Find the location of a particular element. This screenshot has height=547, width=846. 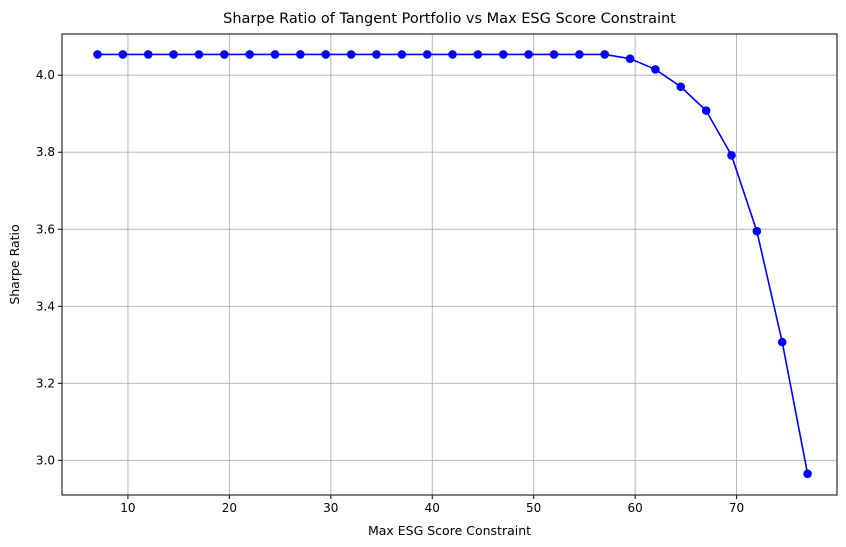

x-tick-label: 50 is located at coordinates (533, 508).